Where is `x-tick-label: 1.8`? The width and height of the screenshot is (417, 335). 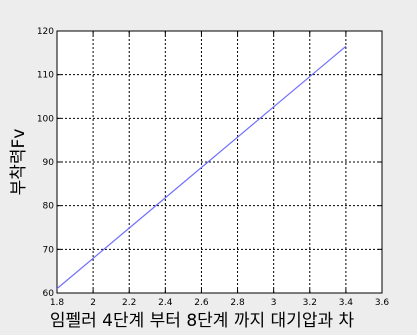 x-tick-label: 1.8 is located at coordinates (57, 303).